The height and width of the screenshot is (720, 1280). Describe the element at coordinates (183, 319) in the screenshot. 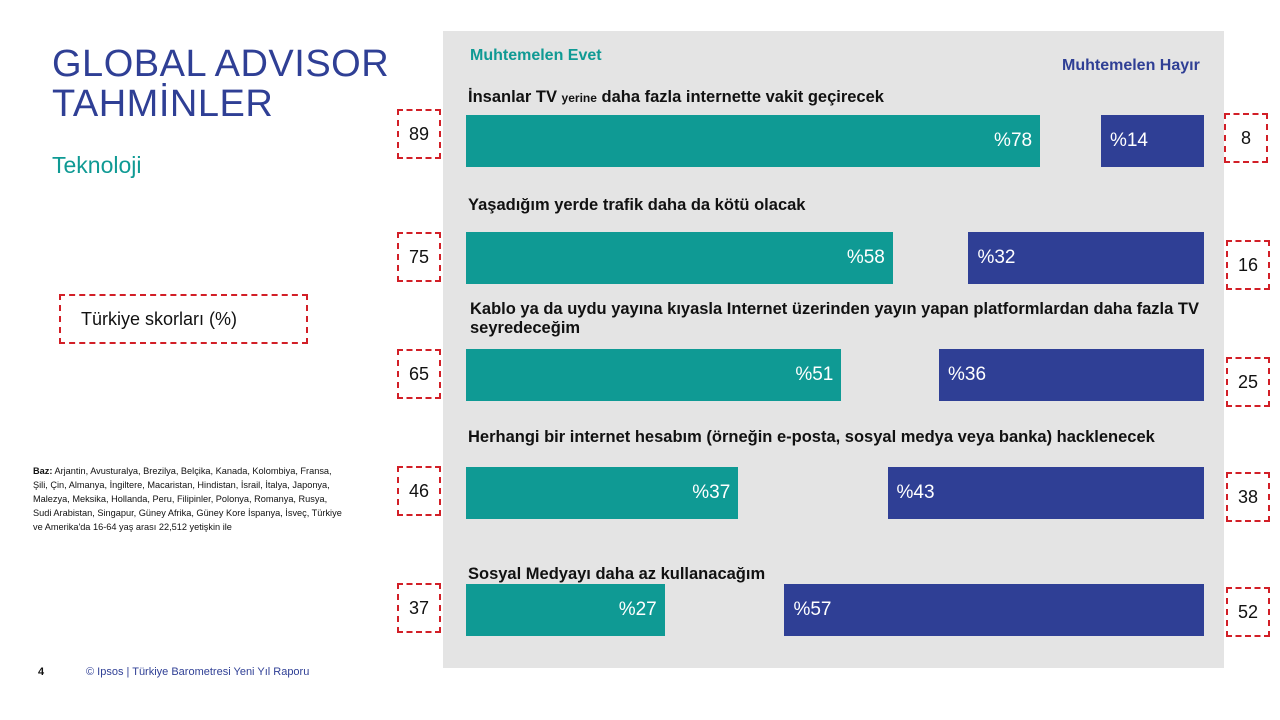

I see `turkey-scores-label: Türkiye skorları (%)` at that location.